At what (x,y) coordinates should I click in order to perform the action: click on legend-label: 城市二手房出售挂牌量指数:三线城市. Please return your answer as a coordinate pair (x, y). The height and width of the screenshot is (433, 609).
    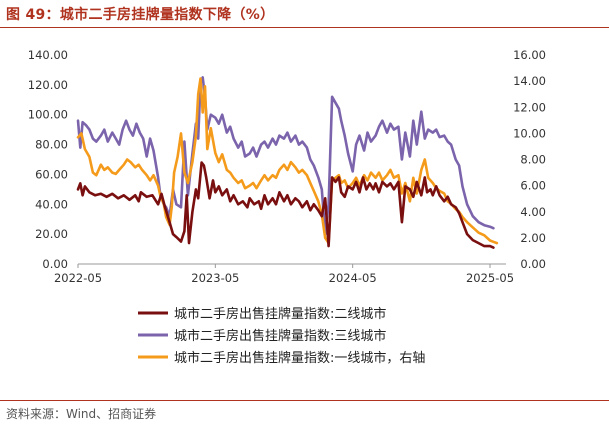
    Looking at the image, I should click on (280, 336).